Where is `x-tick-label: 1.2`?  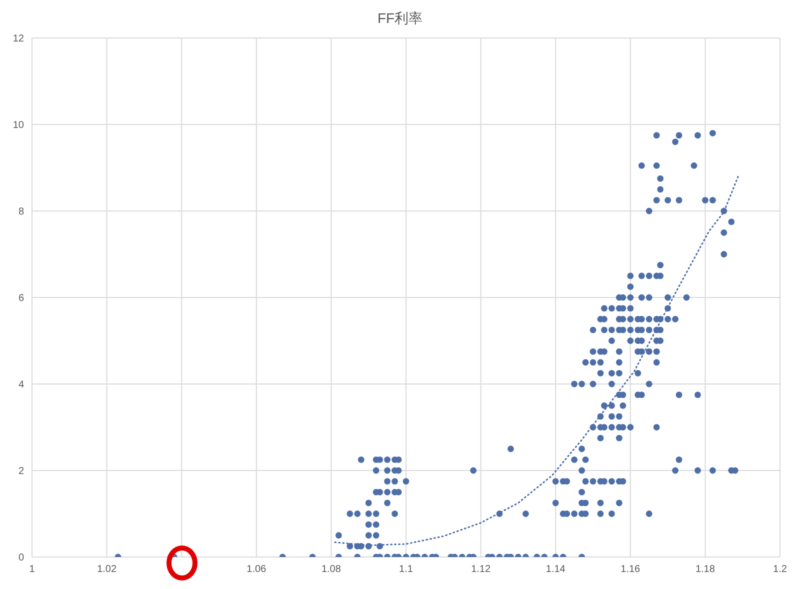
x-tick-label: 1.2 is located at coordinates (780, 570).